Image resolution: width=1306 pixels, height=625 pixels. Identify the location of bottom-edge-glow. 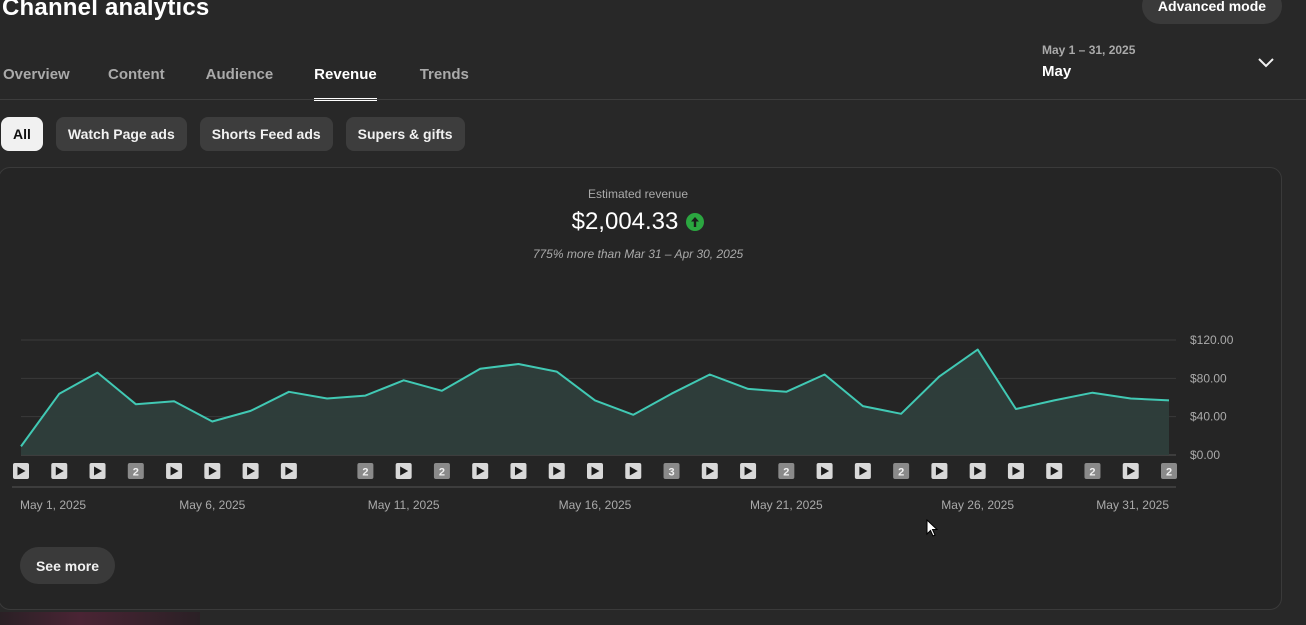
(100, 618).